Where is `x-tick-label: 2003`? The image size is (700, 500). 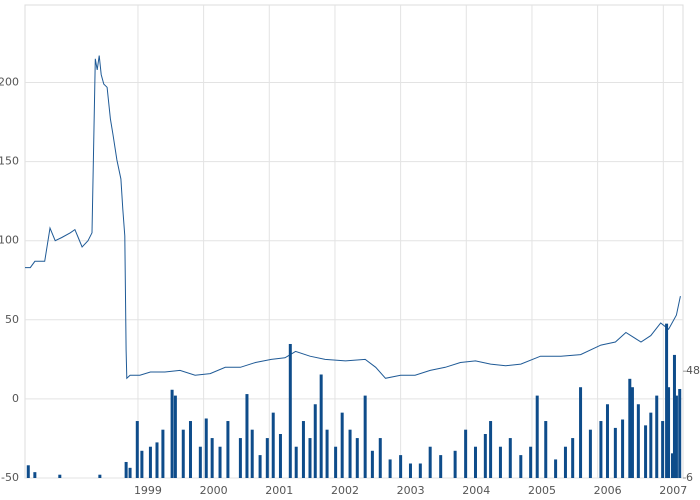 x-tick-label: 2003 is located at coordinates (411, 490).